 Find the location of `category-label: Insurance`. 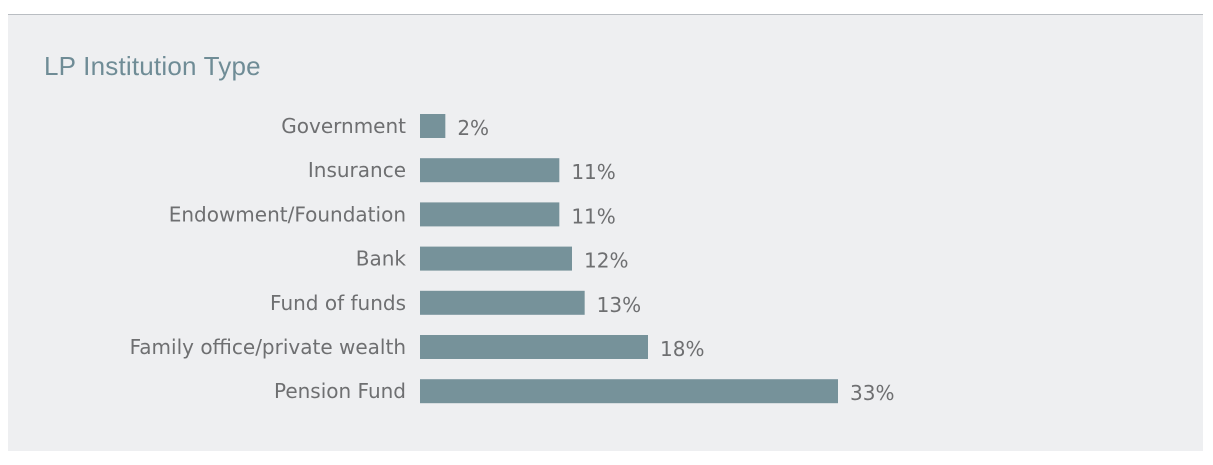

category-label: Insurance is located at coordinates (357, 170).